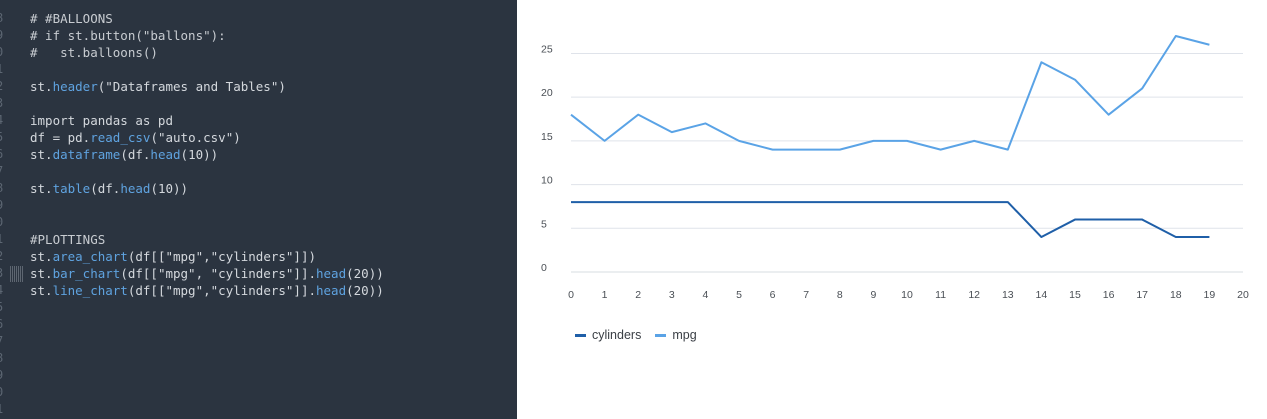  What do you see at coordinates (908, 295) in the screenshot?
I see `x-axis-ticks: 0 1 2 3 4 5 6 7 8 9 10 11 12 13 14 15 16 17 18 19 20` at bounding box center [908, 295].